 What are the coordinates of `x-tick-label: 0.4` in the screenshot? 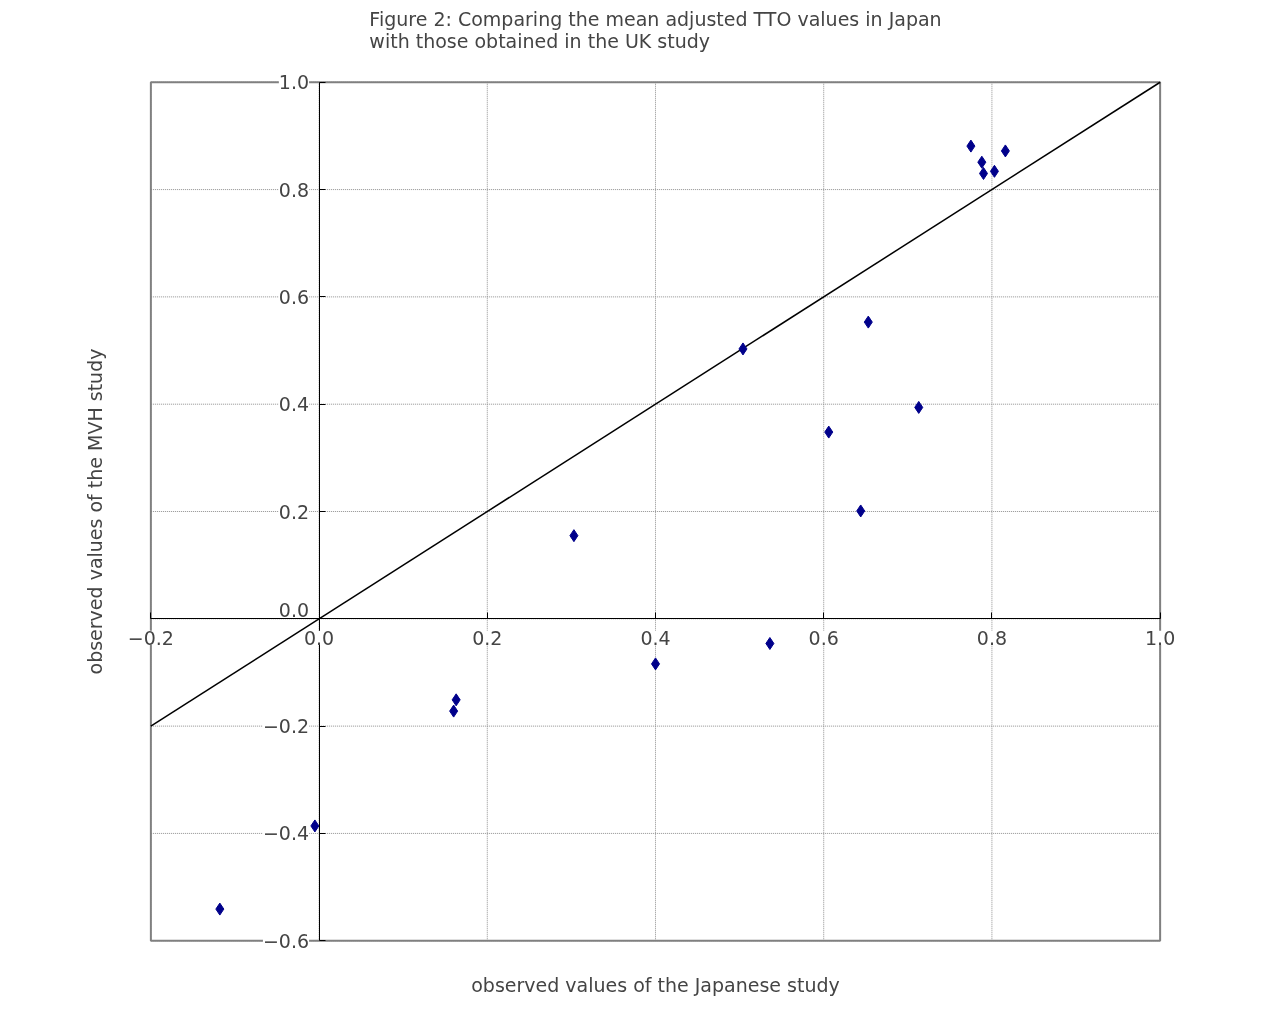 It's located at (655, 637).